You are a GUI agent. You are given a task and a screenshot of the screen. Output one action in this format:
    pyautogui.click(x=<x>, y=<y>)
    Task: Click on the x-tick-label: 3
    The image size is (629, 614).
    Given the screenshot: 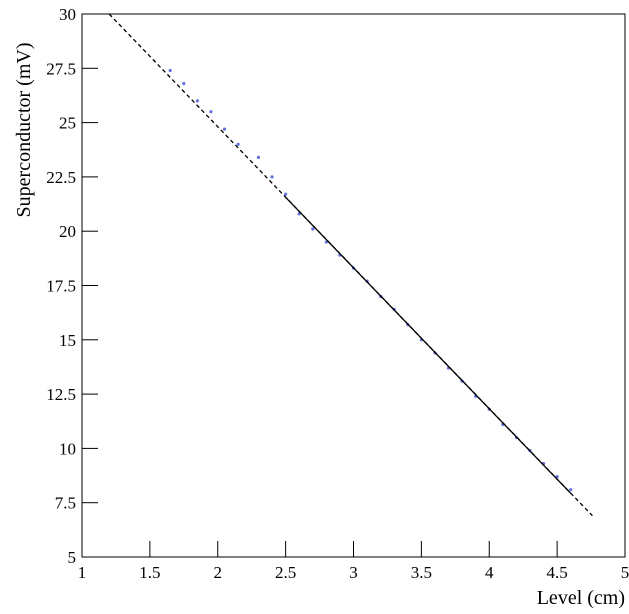 What is the action you would take?
    pyautogui.click(x=353, y=572)
    